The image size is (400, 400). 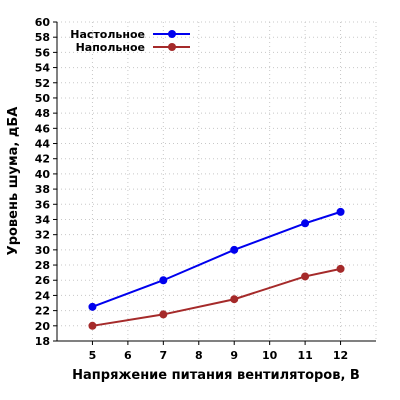 I want to click on y-tick-label: 26, so click(x=43, y=280).